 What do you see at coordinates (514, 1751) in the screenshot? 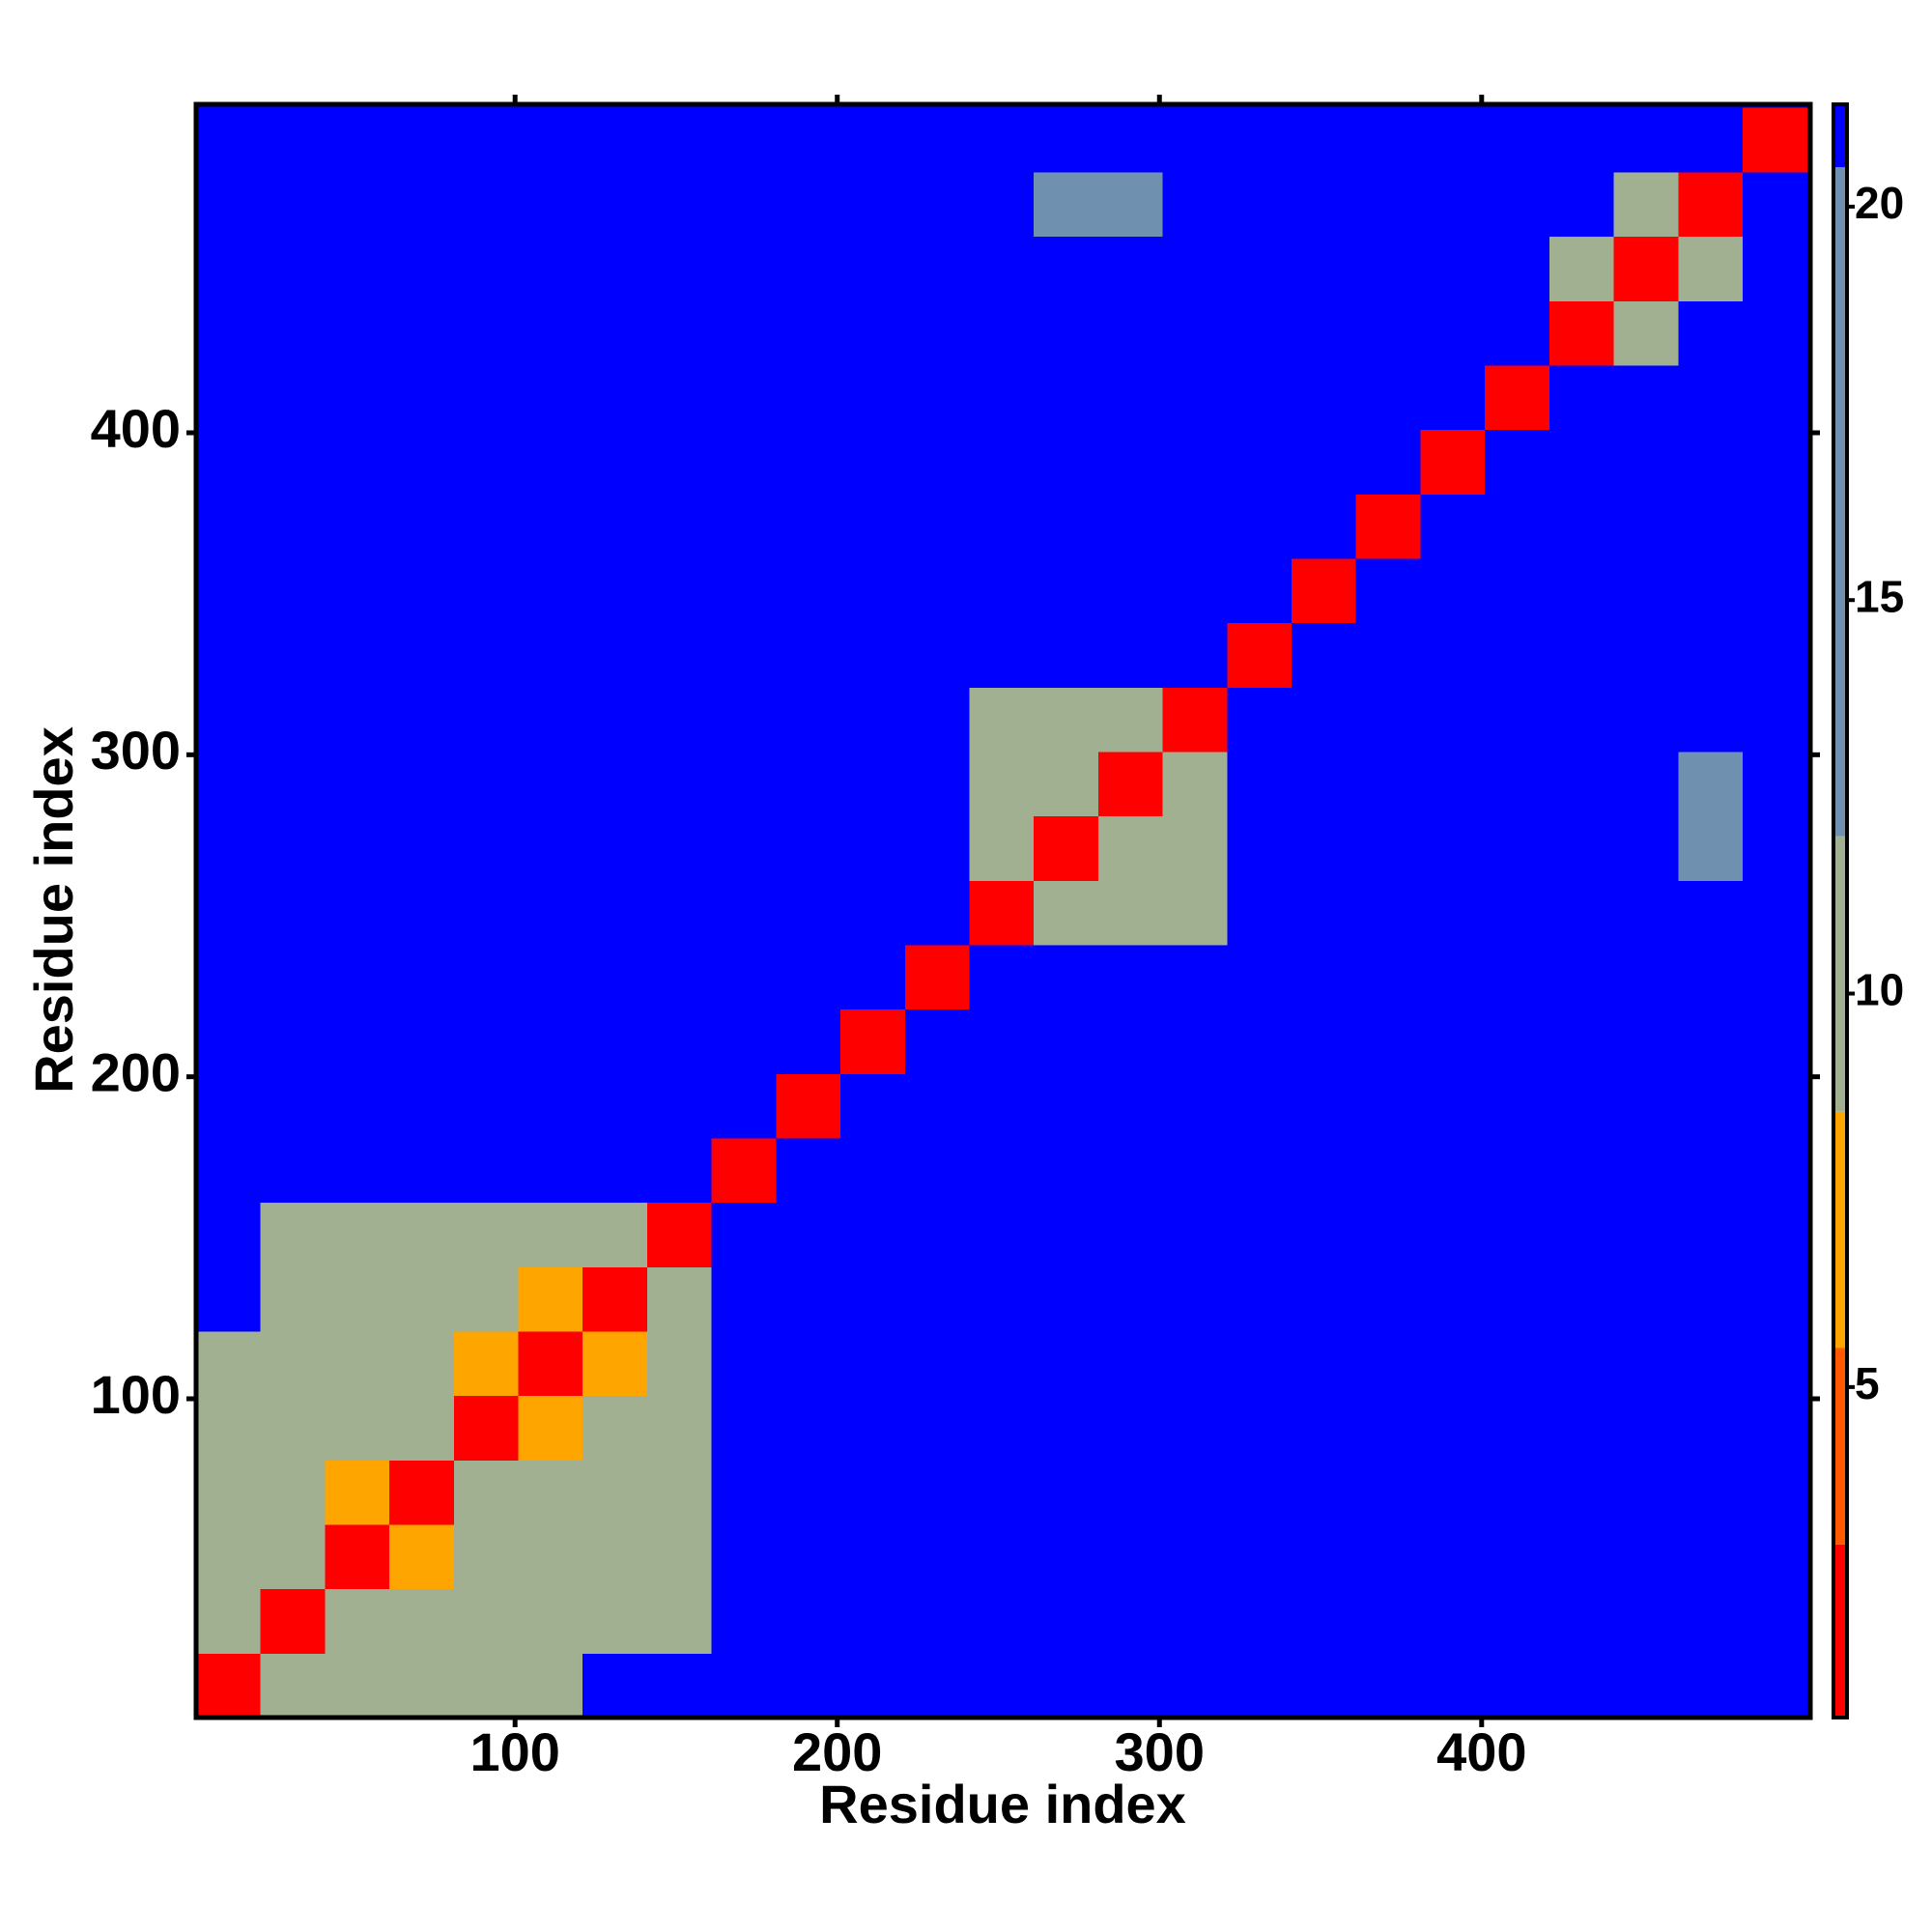
I see `x-tick-label: 100` at bounding box center [514, 1751].